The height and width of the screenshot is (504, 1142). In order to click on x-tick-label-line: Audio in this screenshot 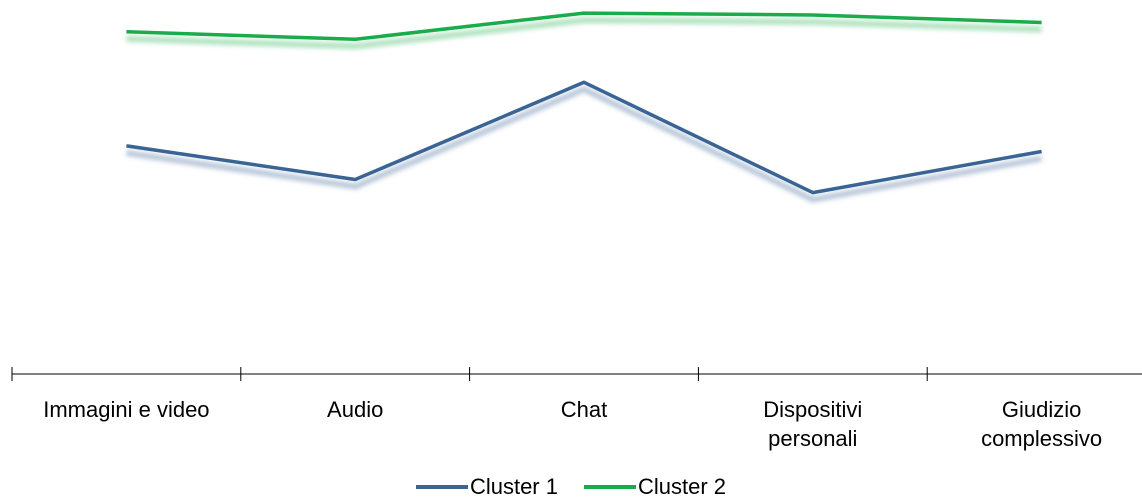, I will do `click(355, 409)`.